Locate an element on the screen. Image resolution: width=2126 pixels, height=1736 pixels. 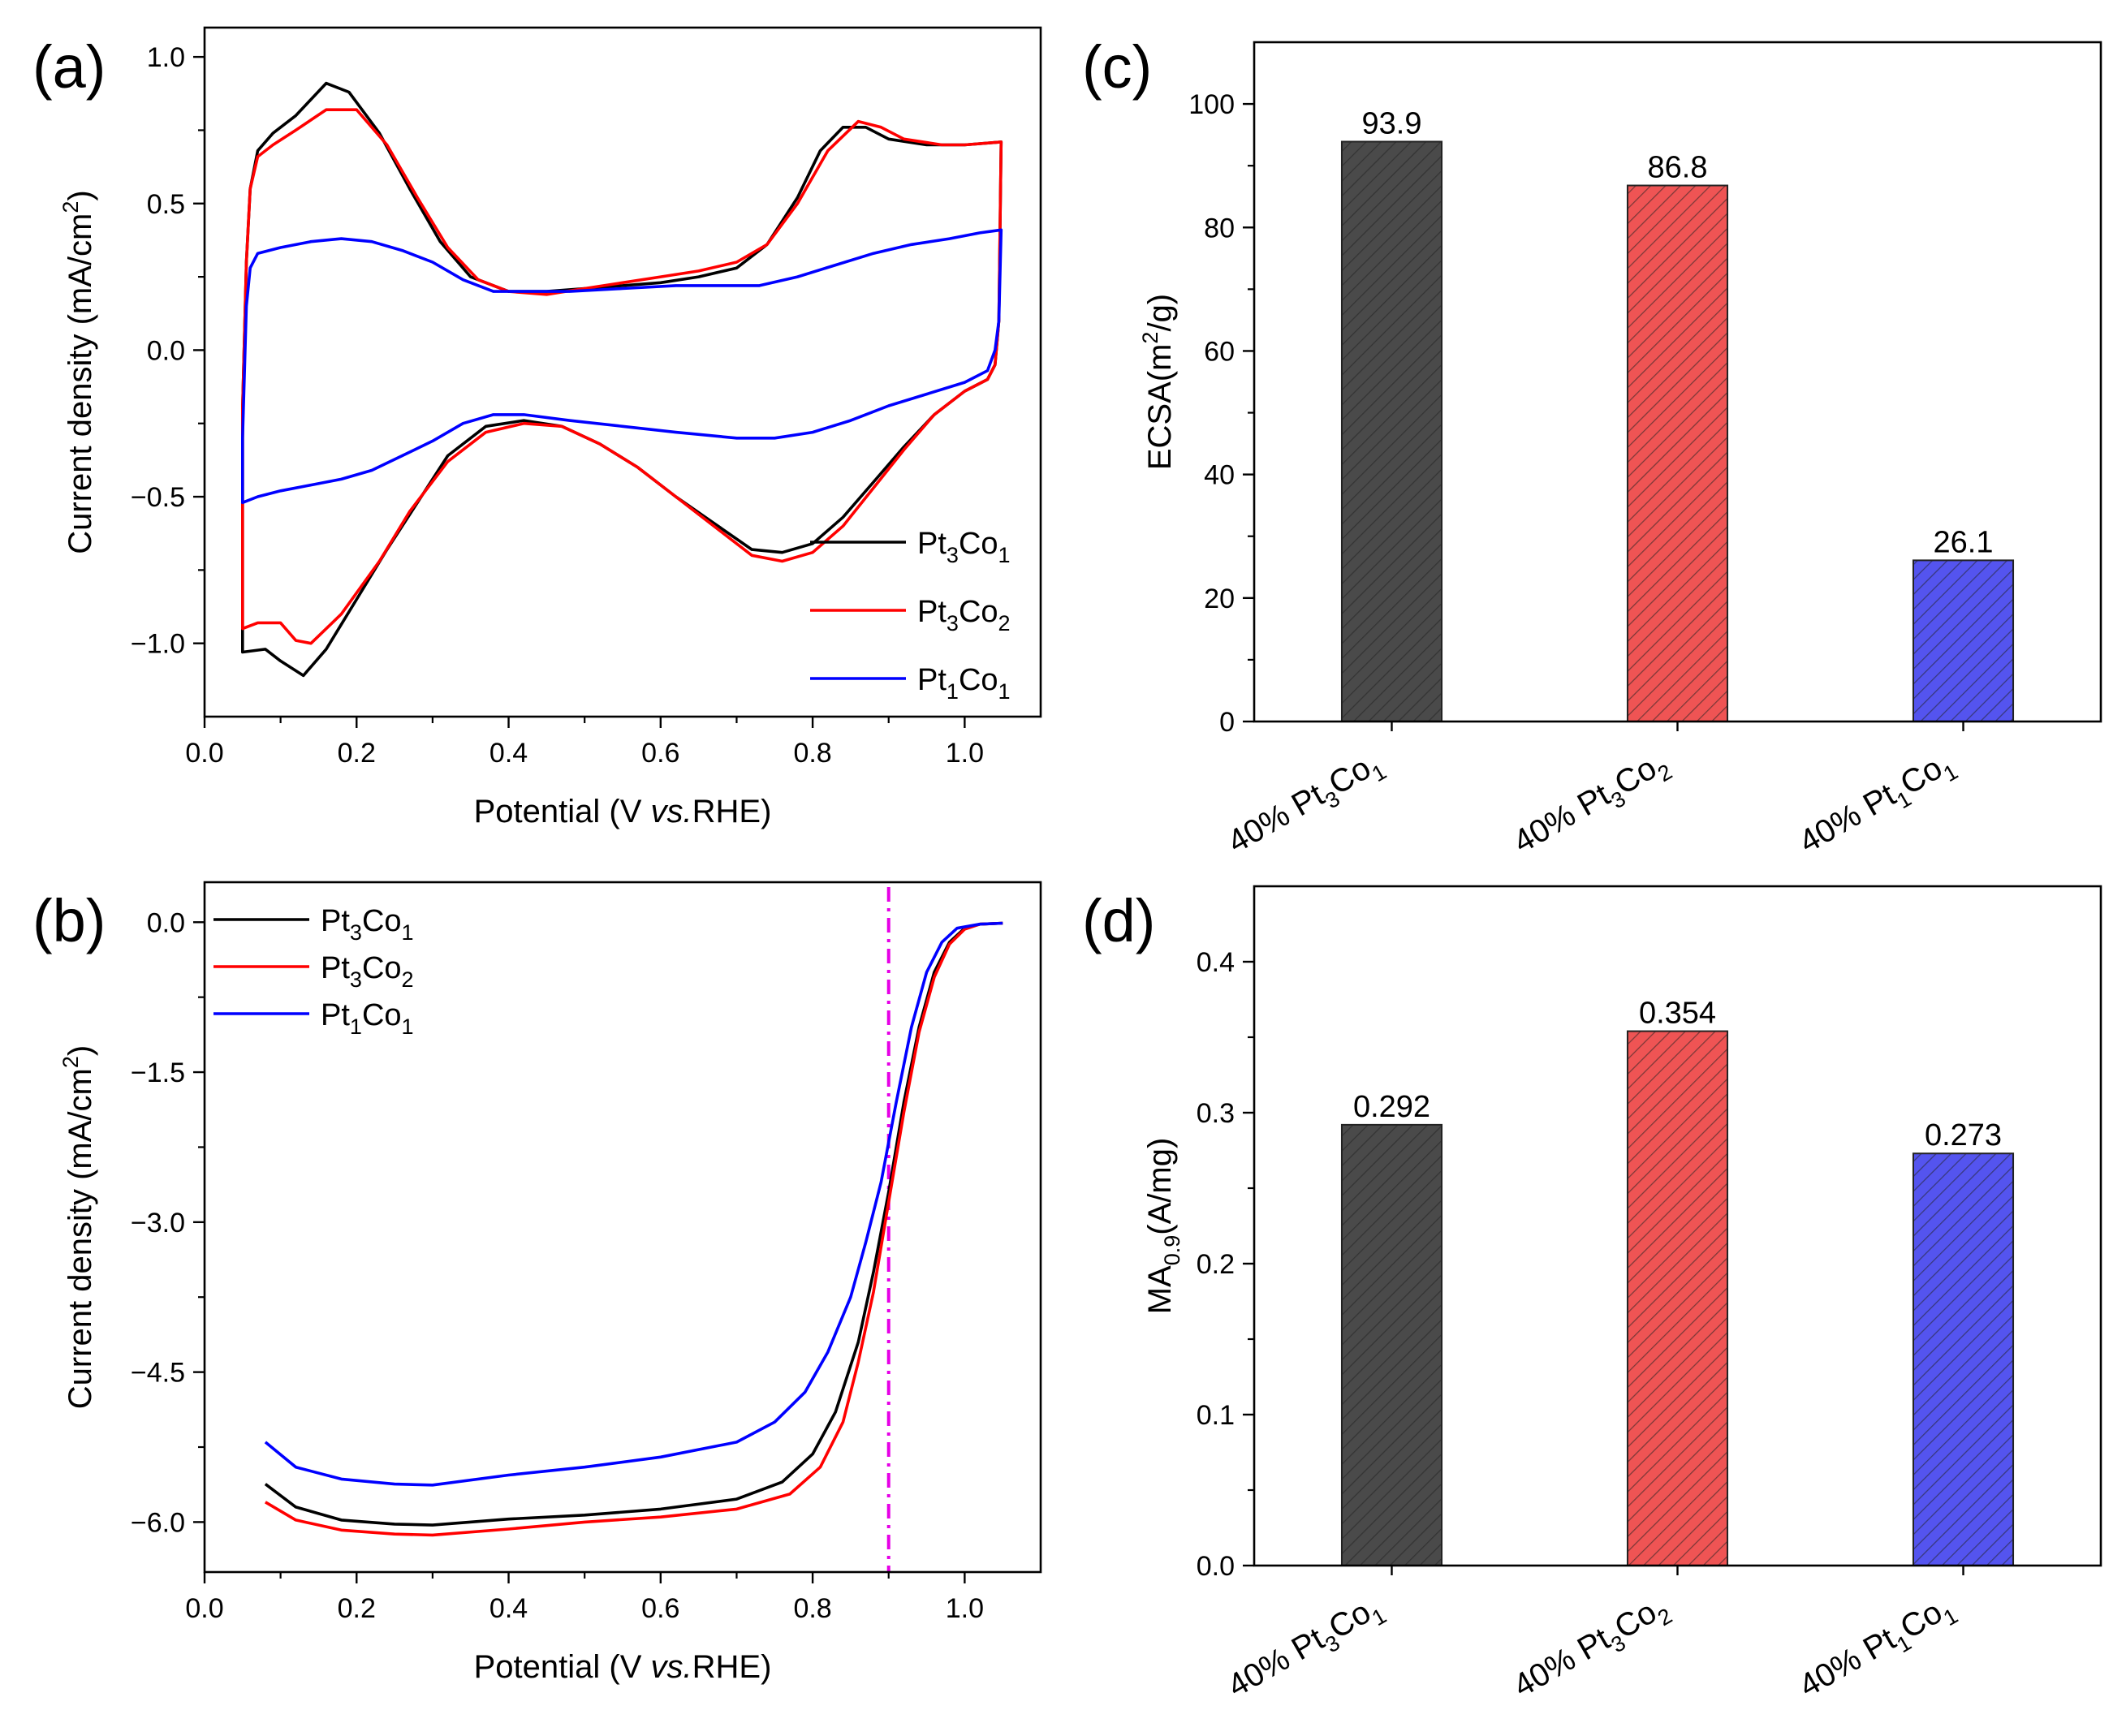
y-tick-label: −3.0 is located at coordinates (158, 1223).